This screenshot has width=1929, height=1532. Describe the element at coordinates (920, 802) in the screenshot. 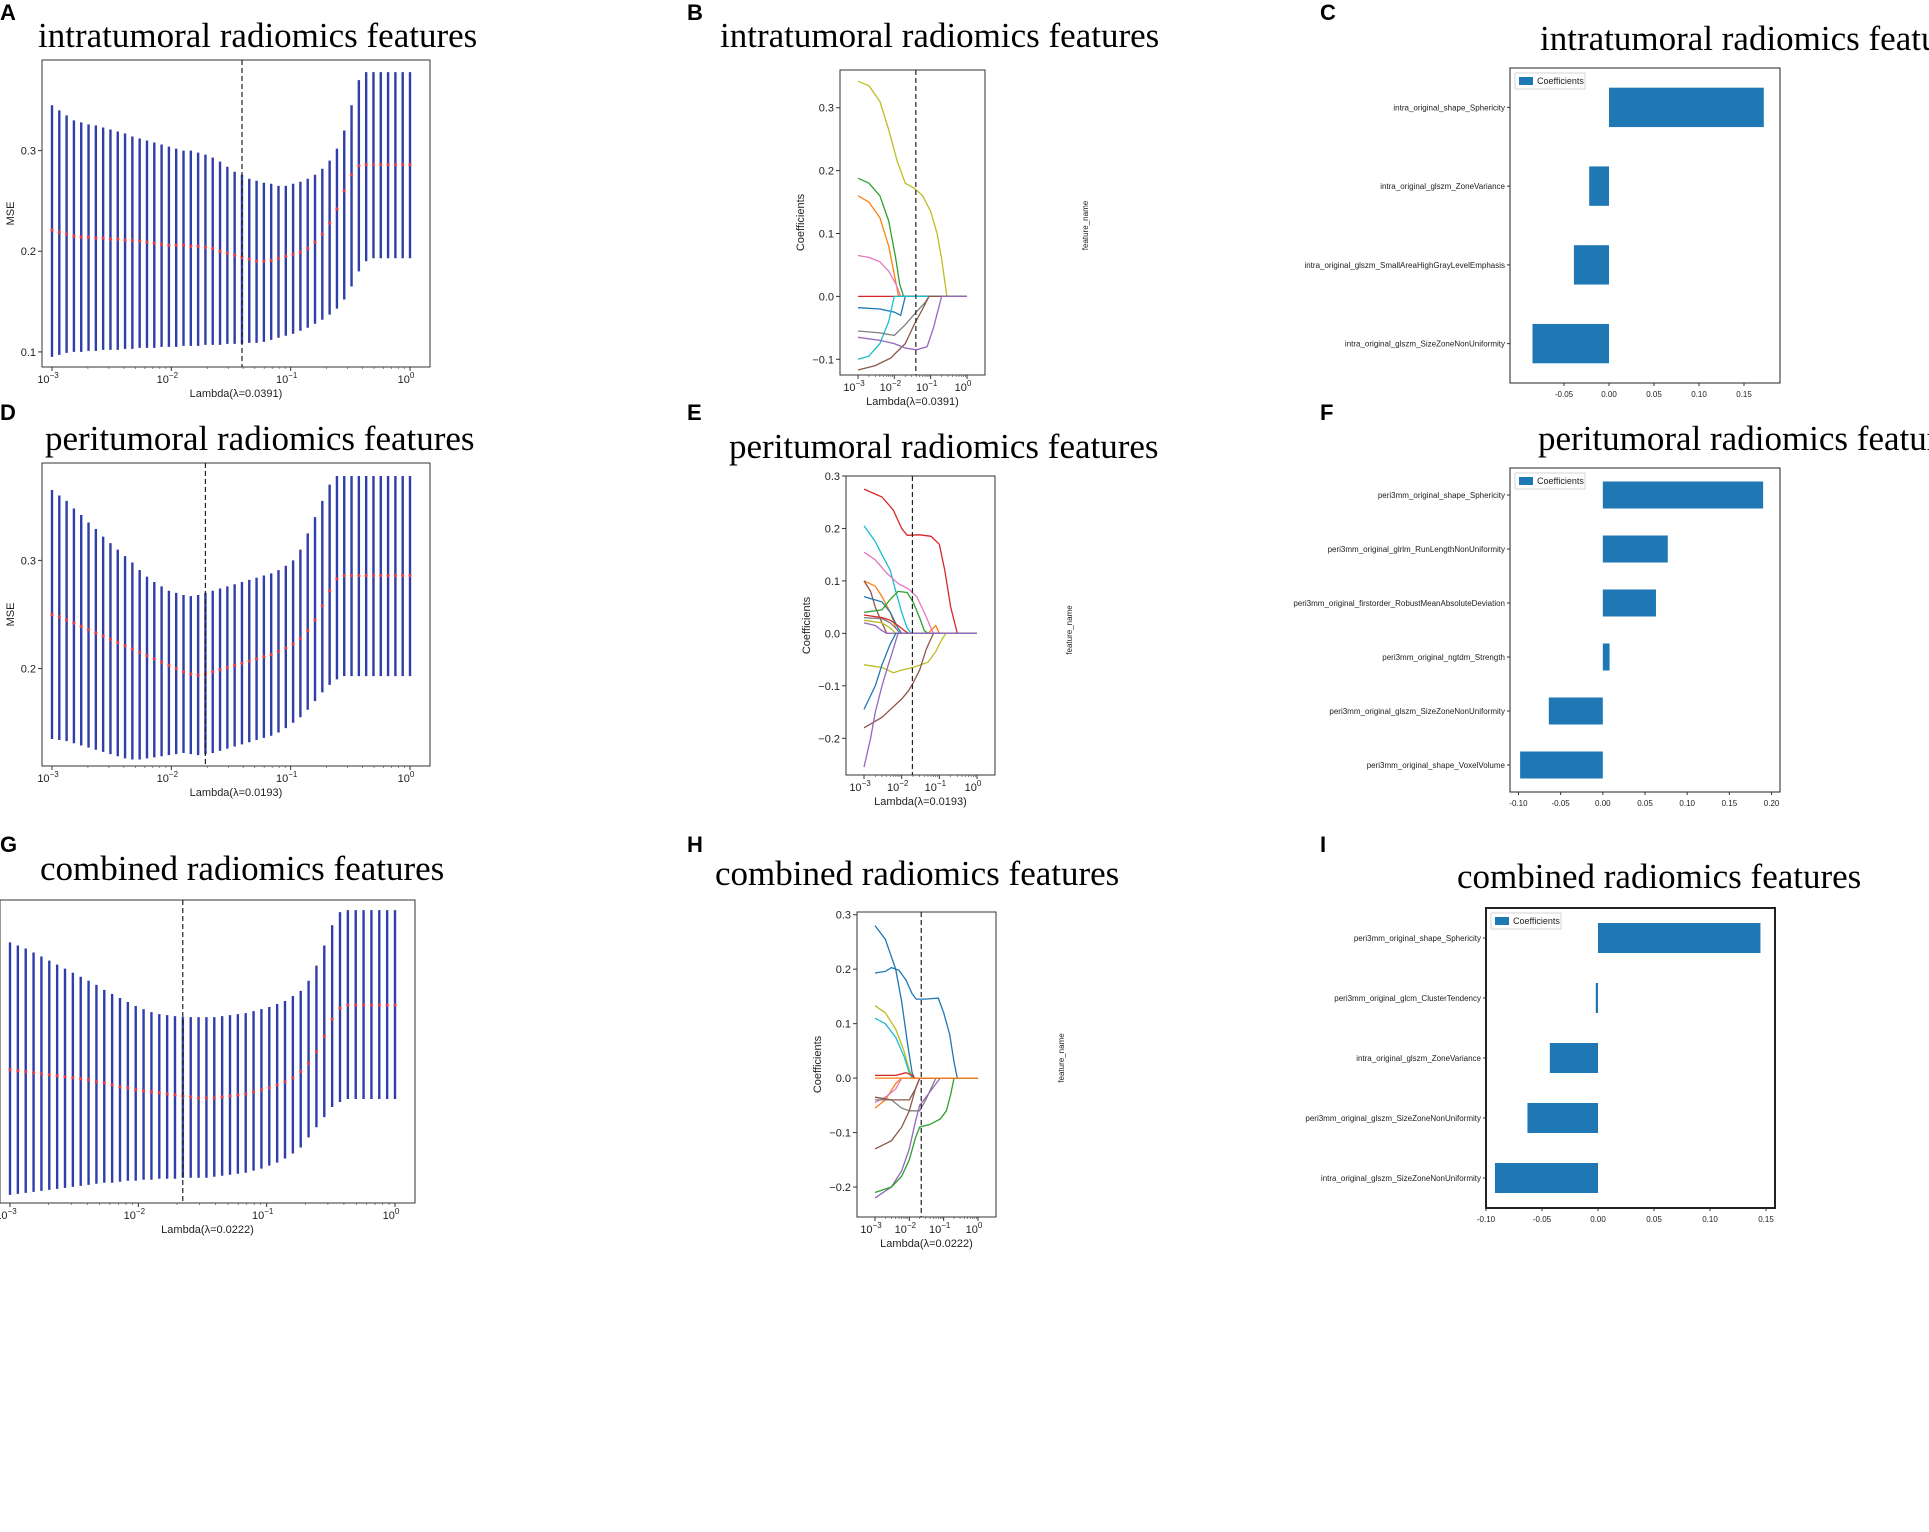

I see `x-axis-label: Lambda(λ=0.0193)` at that location.